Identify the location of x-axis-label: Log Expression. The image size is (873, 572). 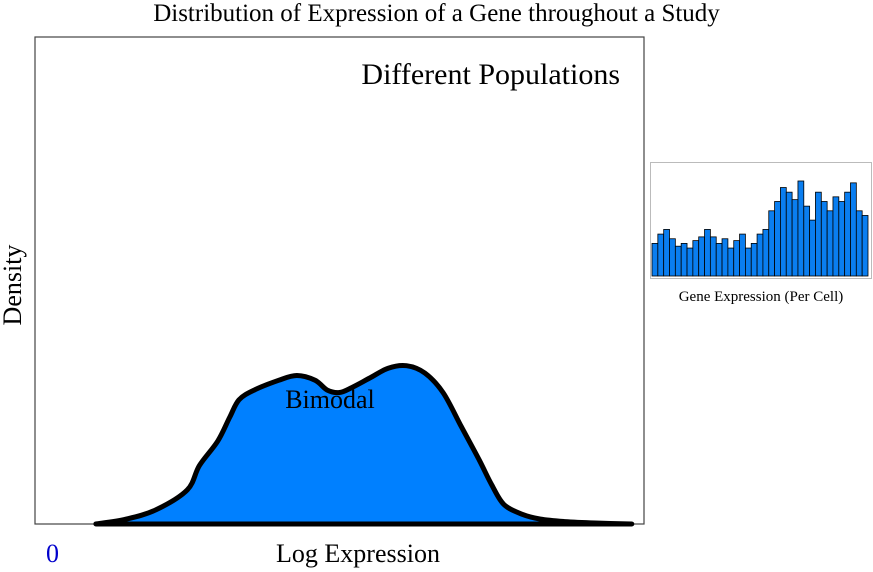
(358, 553).